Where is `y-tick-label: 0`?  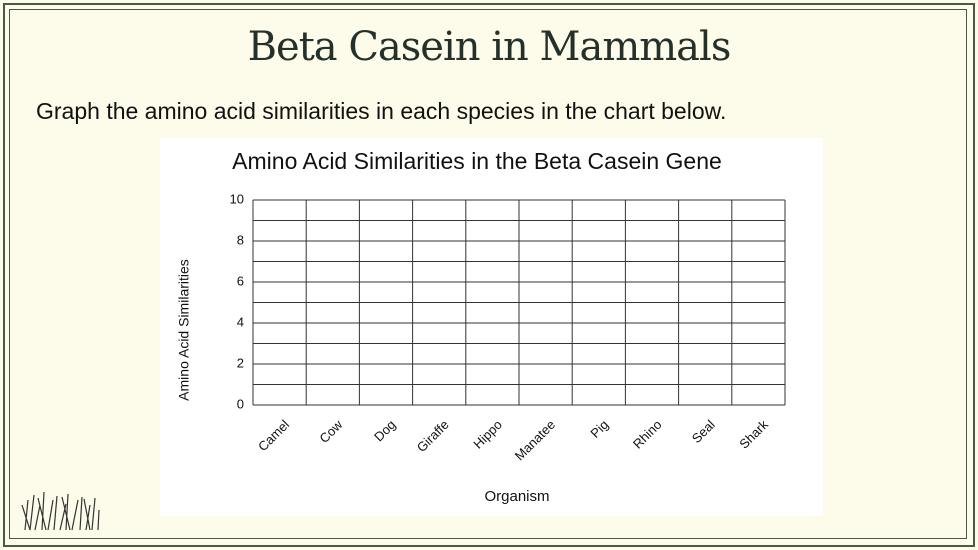
y-tick-label: 0 is located at coordinates (240, 403).